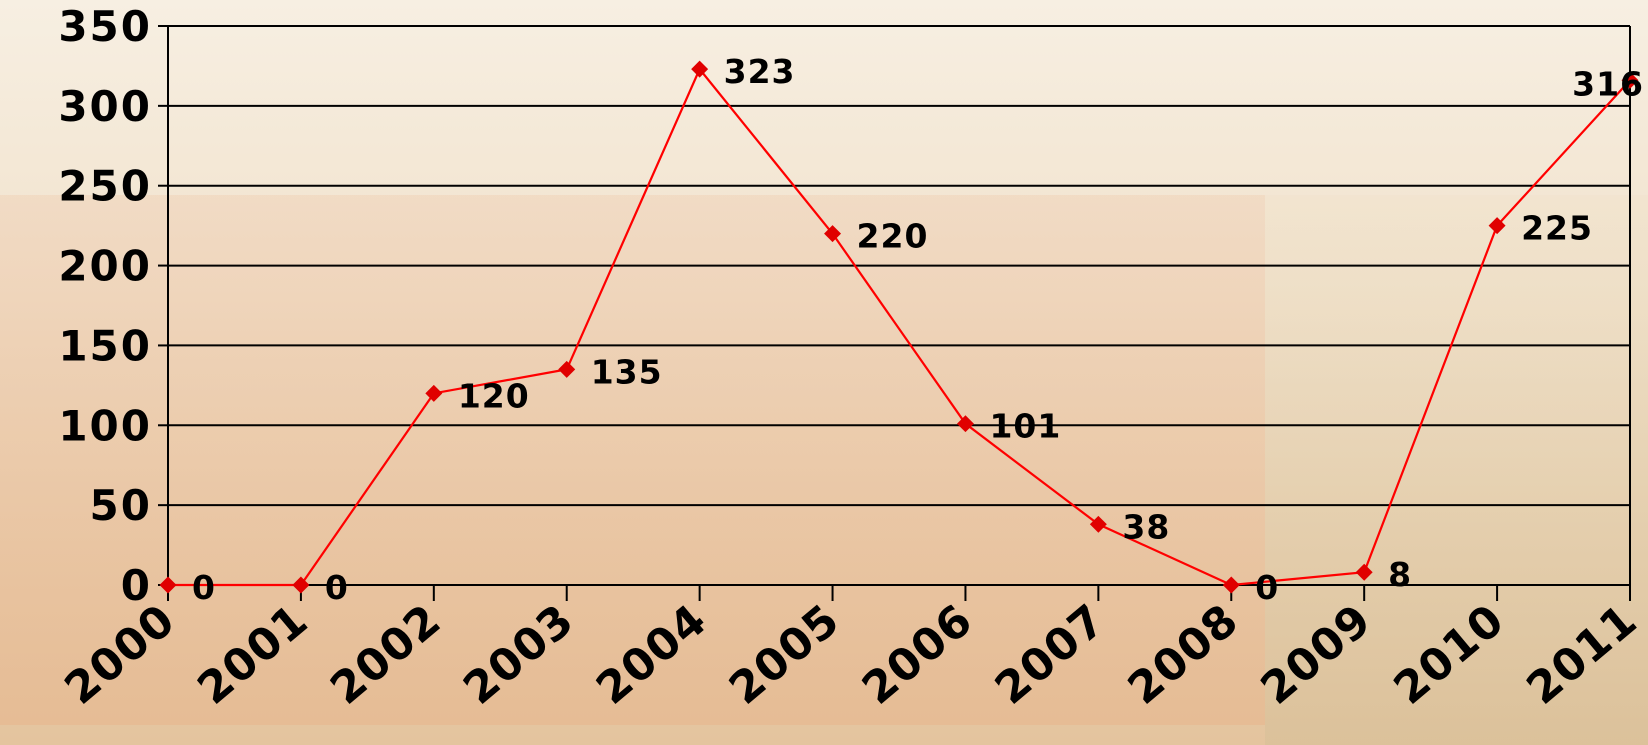  What do you see at coordinates (105, 26) in the screenshot?
I see `y-tick-label: 350` at bounding box center [105, 26].